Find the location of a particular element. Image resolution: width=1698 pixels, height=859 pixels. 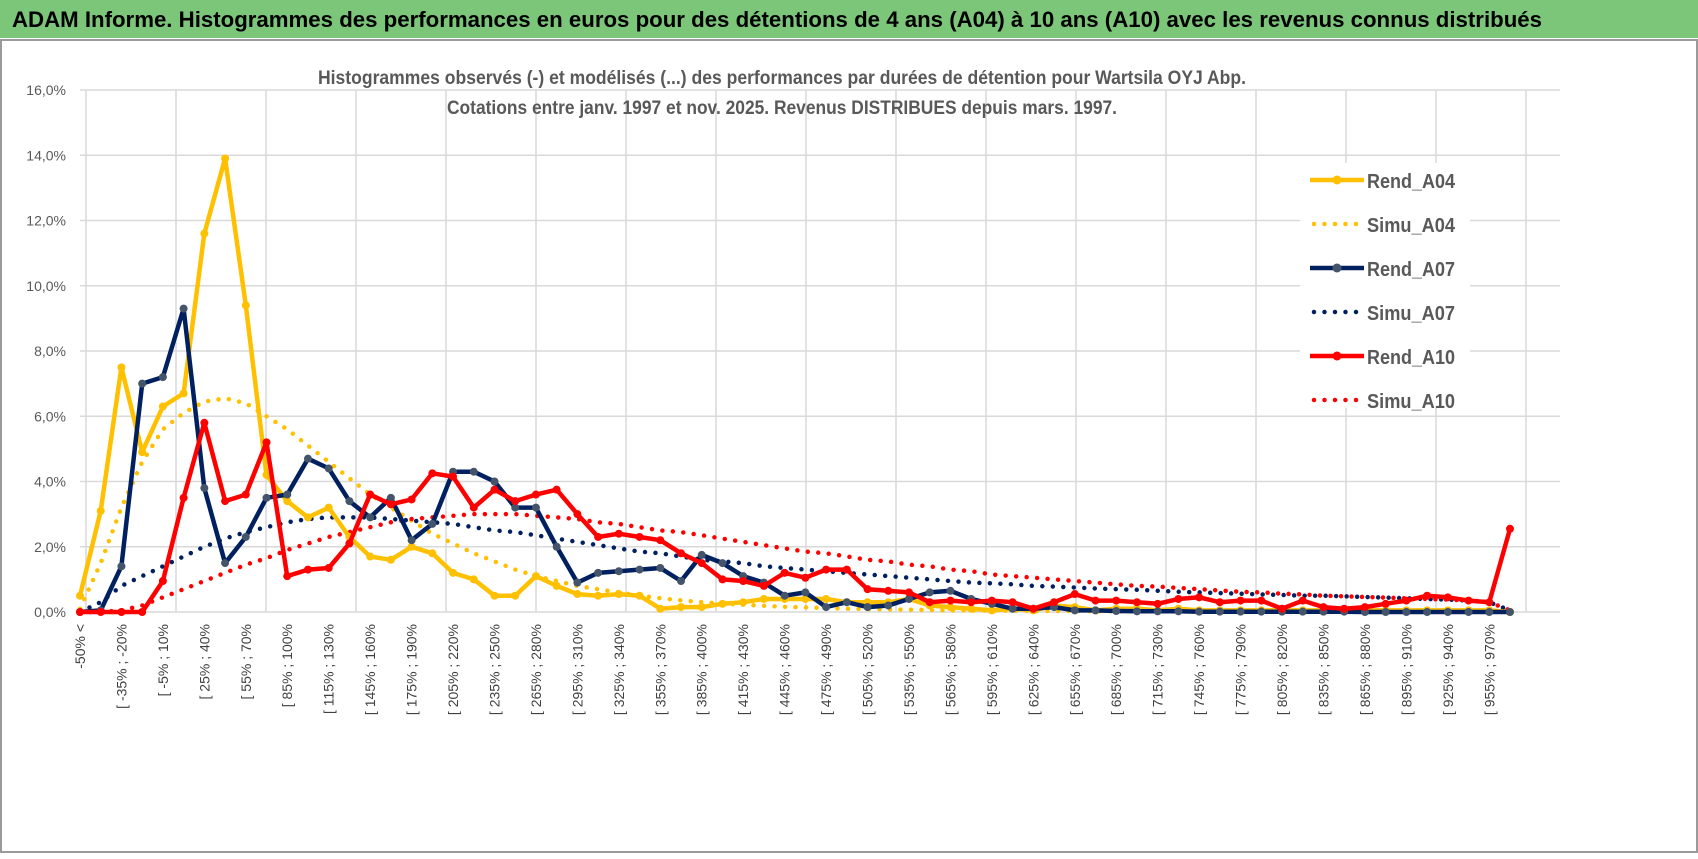

x-tick-label: [ 175% ; 190% is located at coordinates (412, 669).